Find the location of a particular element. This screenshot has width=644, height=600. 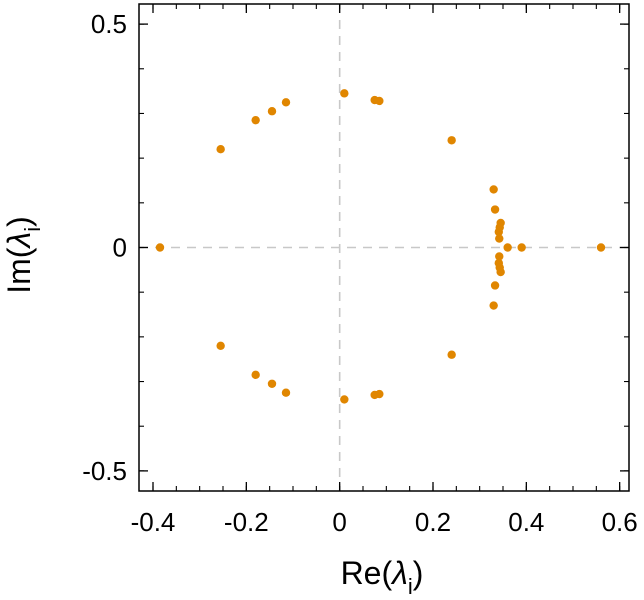

x-tick-label: 0 is located at coordinates (339, 522).